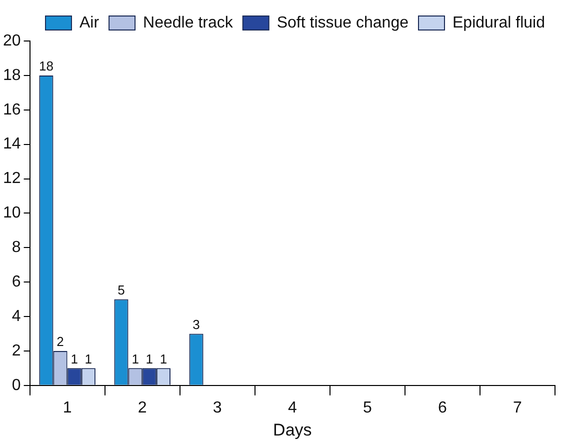 Image resolution: width=565 pixels, height=441 pixels. Describe the element at coordinates (517, 407) in the screenshot. I see `x-tick-label: 7` at that location.